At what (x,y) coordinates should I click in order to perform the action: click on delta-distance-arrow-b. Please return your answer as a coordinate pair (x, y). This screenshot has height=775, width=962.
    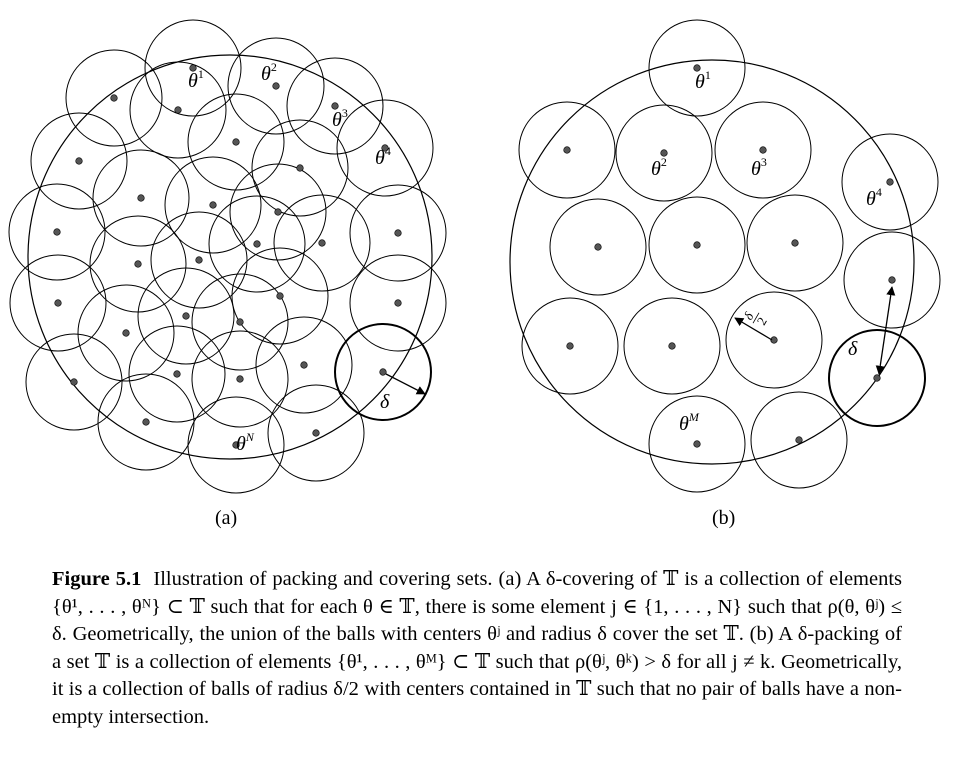
    Looking at the image, I should click on (885, 330).